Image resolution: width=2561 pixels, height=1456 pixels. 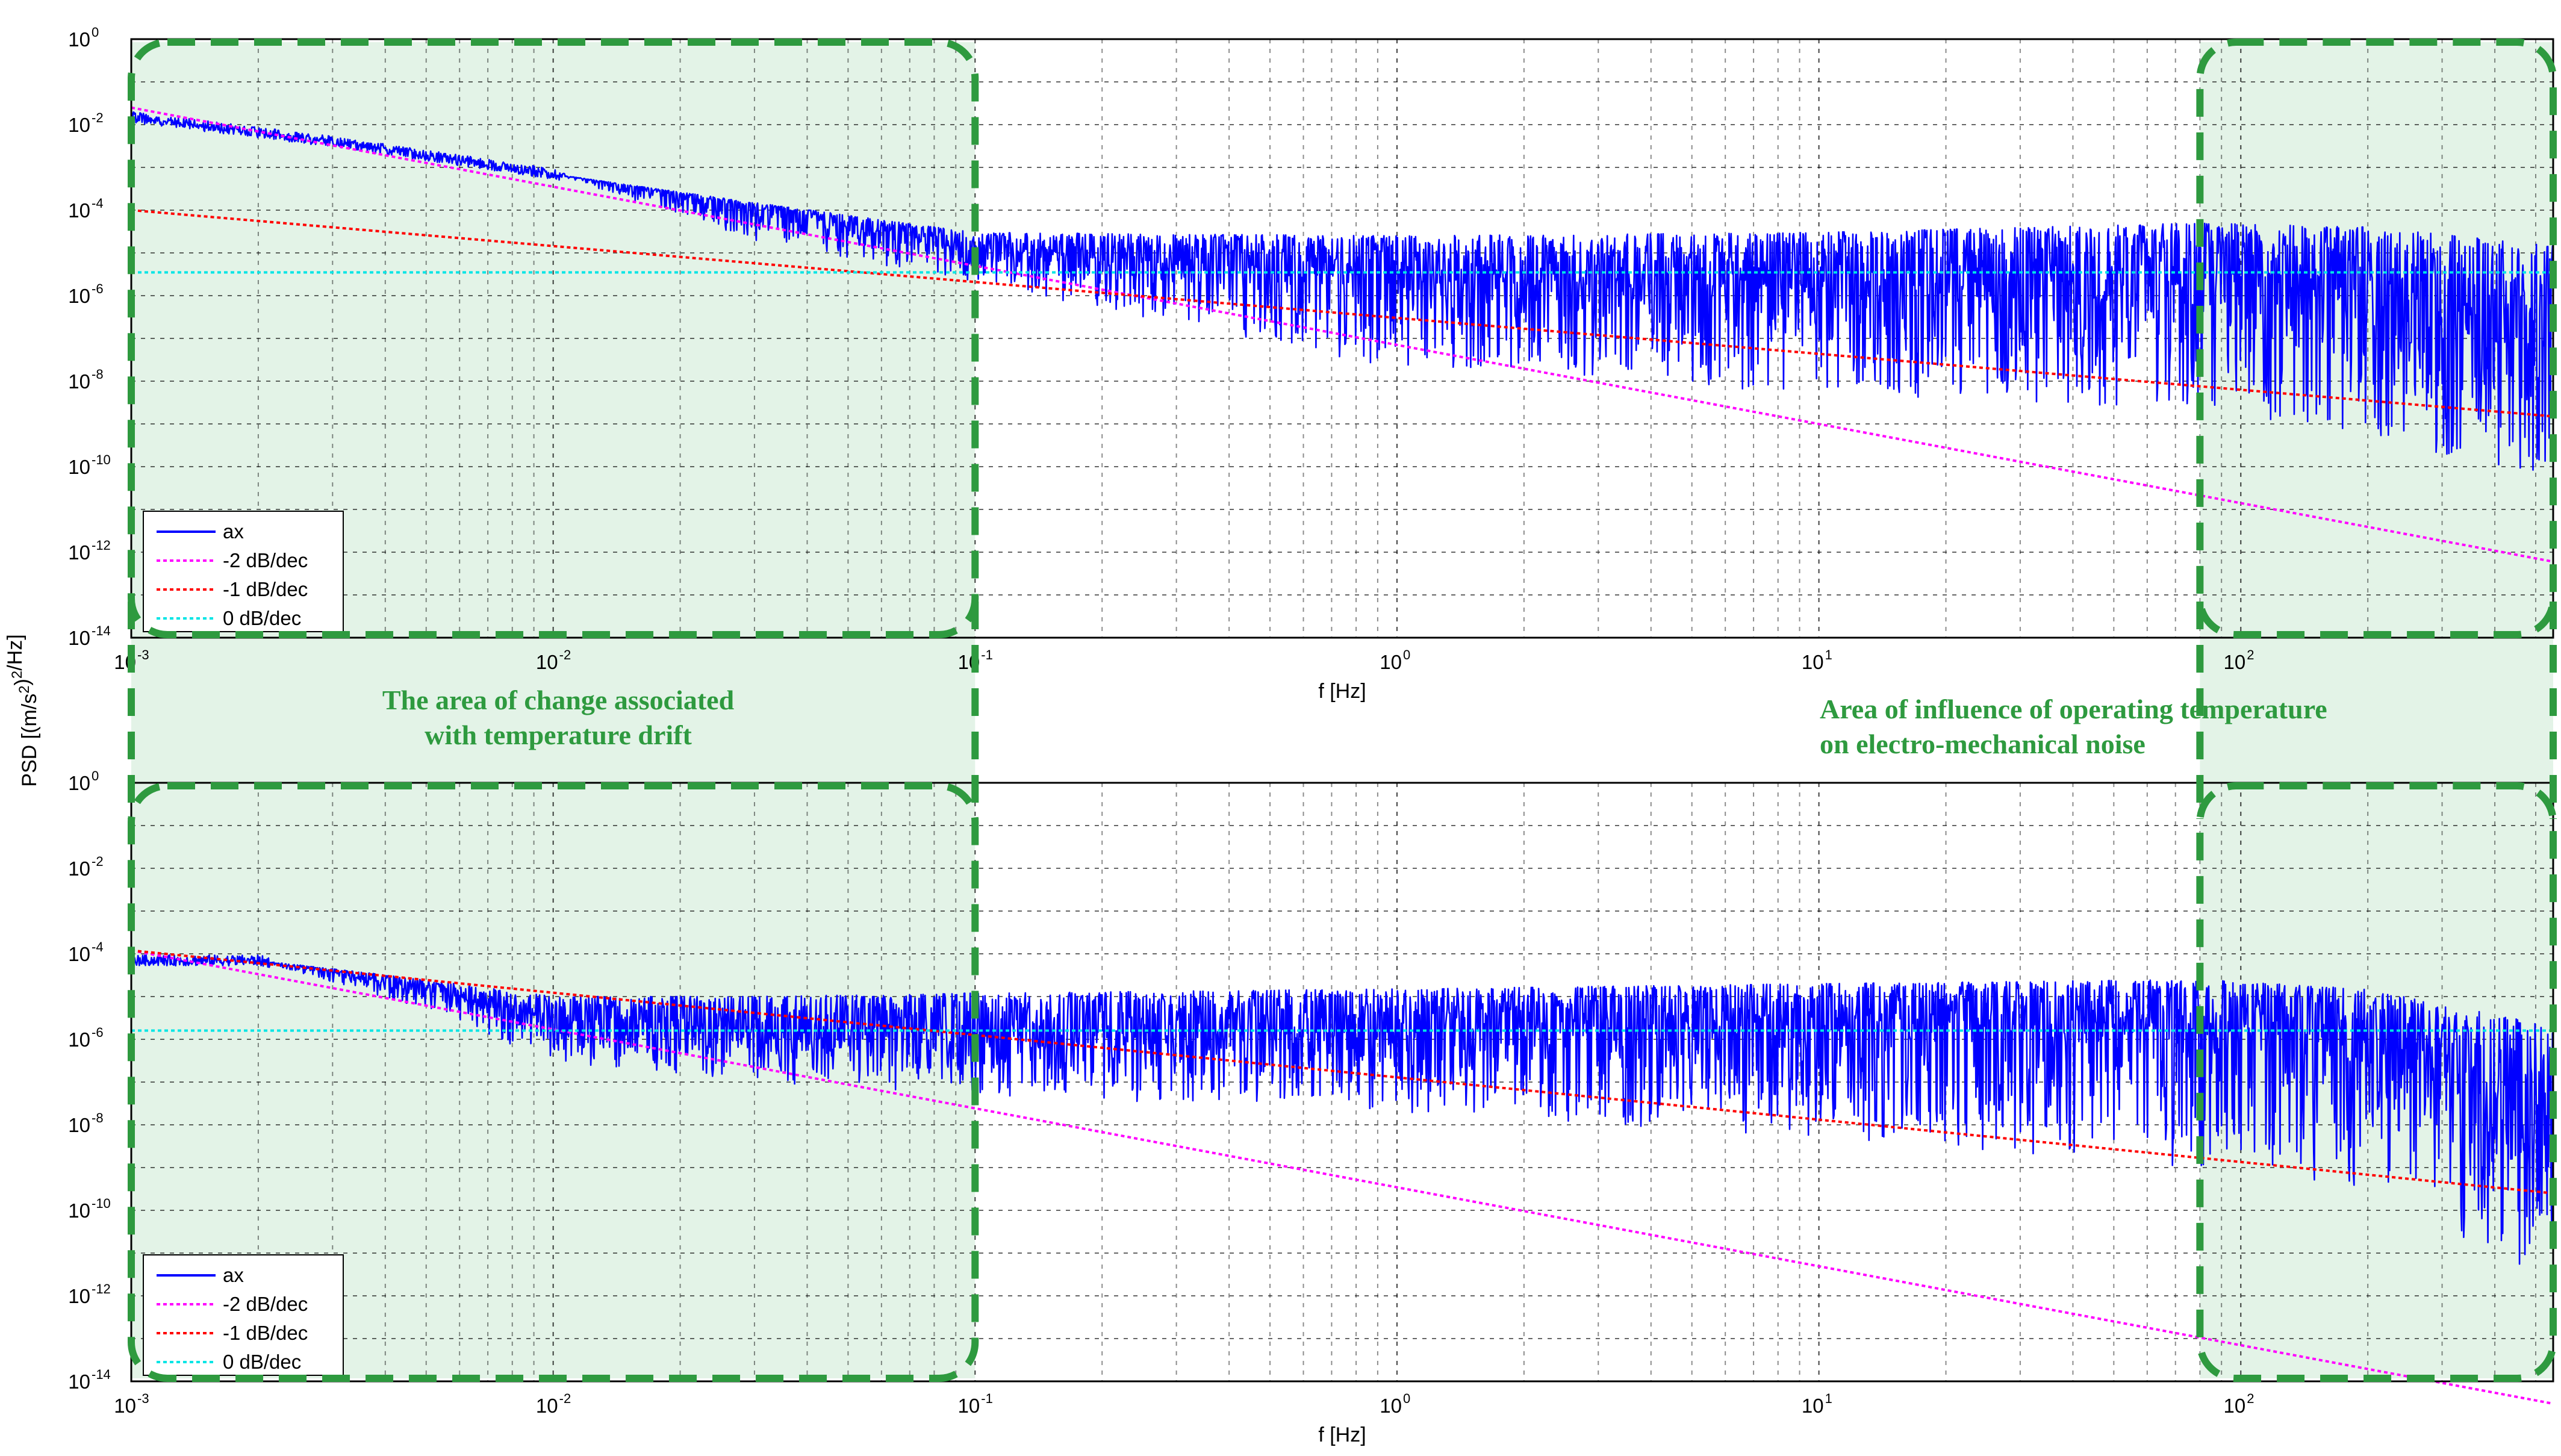 What do you see at coordinates (101, 1289) in the screenshot?
I see `bottom-ytick-exp: -12` at bounding box center [101, 1289].